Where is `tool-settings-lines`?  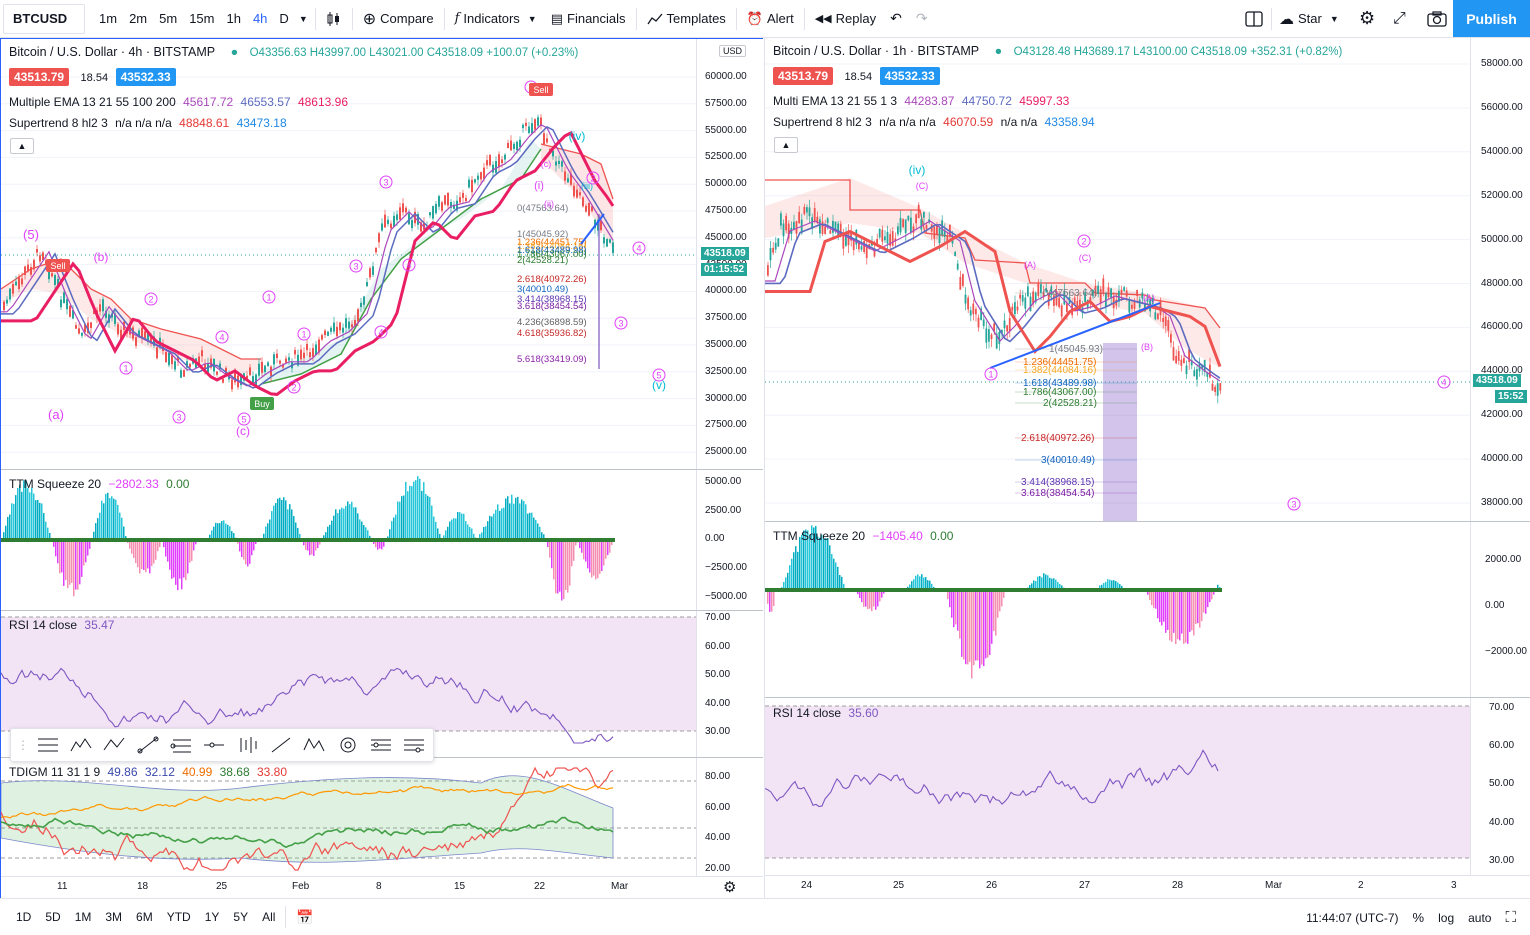
tool-settings-lines is located at coordinates (414, 745).